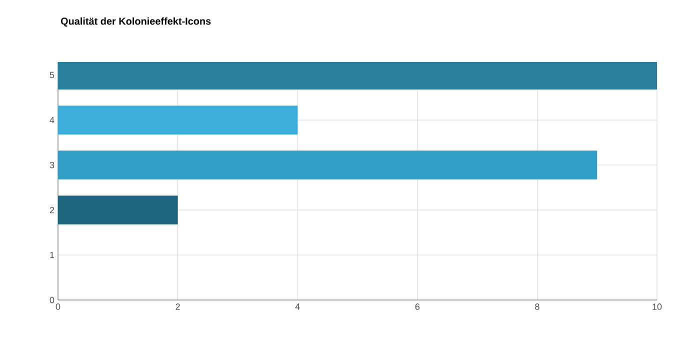 This screenshot has height=342, width=693. What do you see at coordinates (52, 120) in the screenshot?
I see `y-tick-label: 4` at bounding box center [52, 120].